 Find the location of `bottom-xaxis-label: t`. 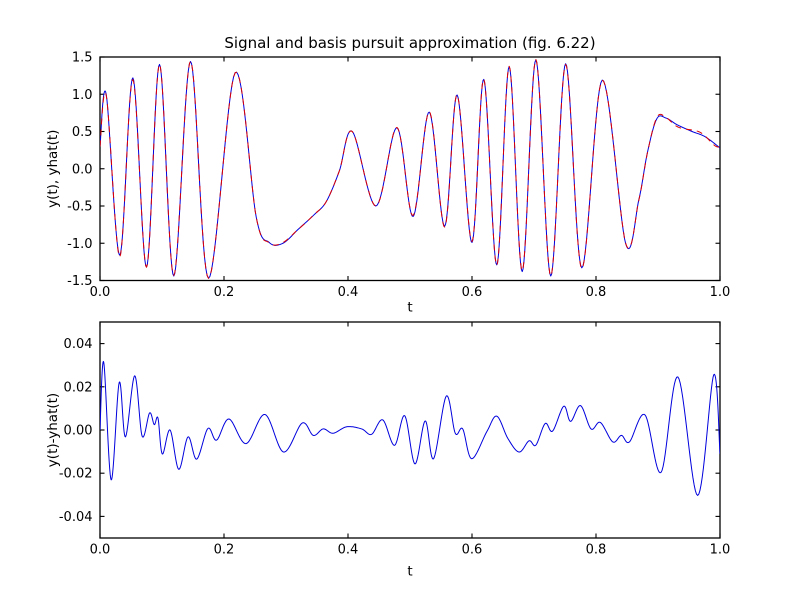

bottom-xaxis-label: t is located at coordinates (409, 572).